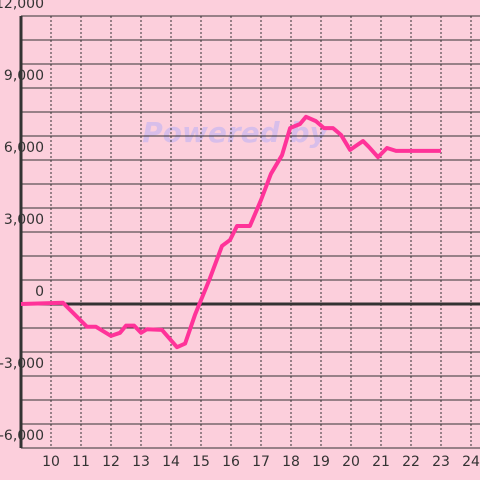  I want to click on x-tick-label: 11, so click(81, 462).